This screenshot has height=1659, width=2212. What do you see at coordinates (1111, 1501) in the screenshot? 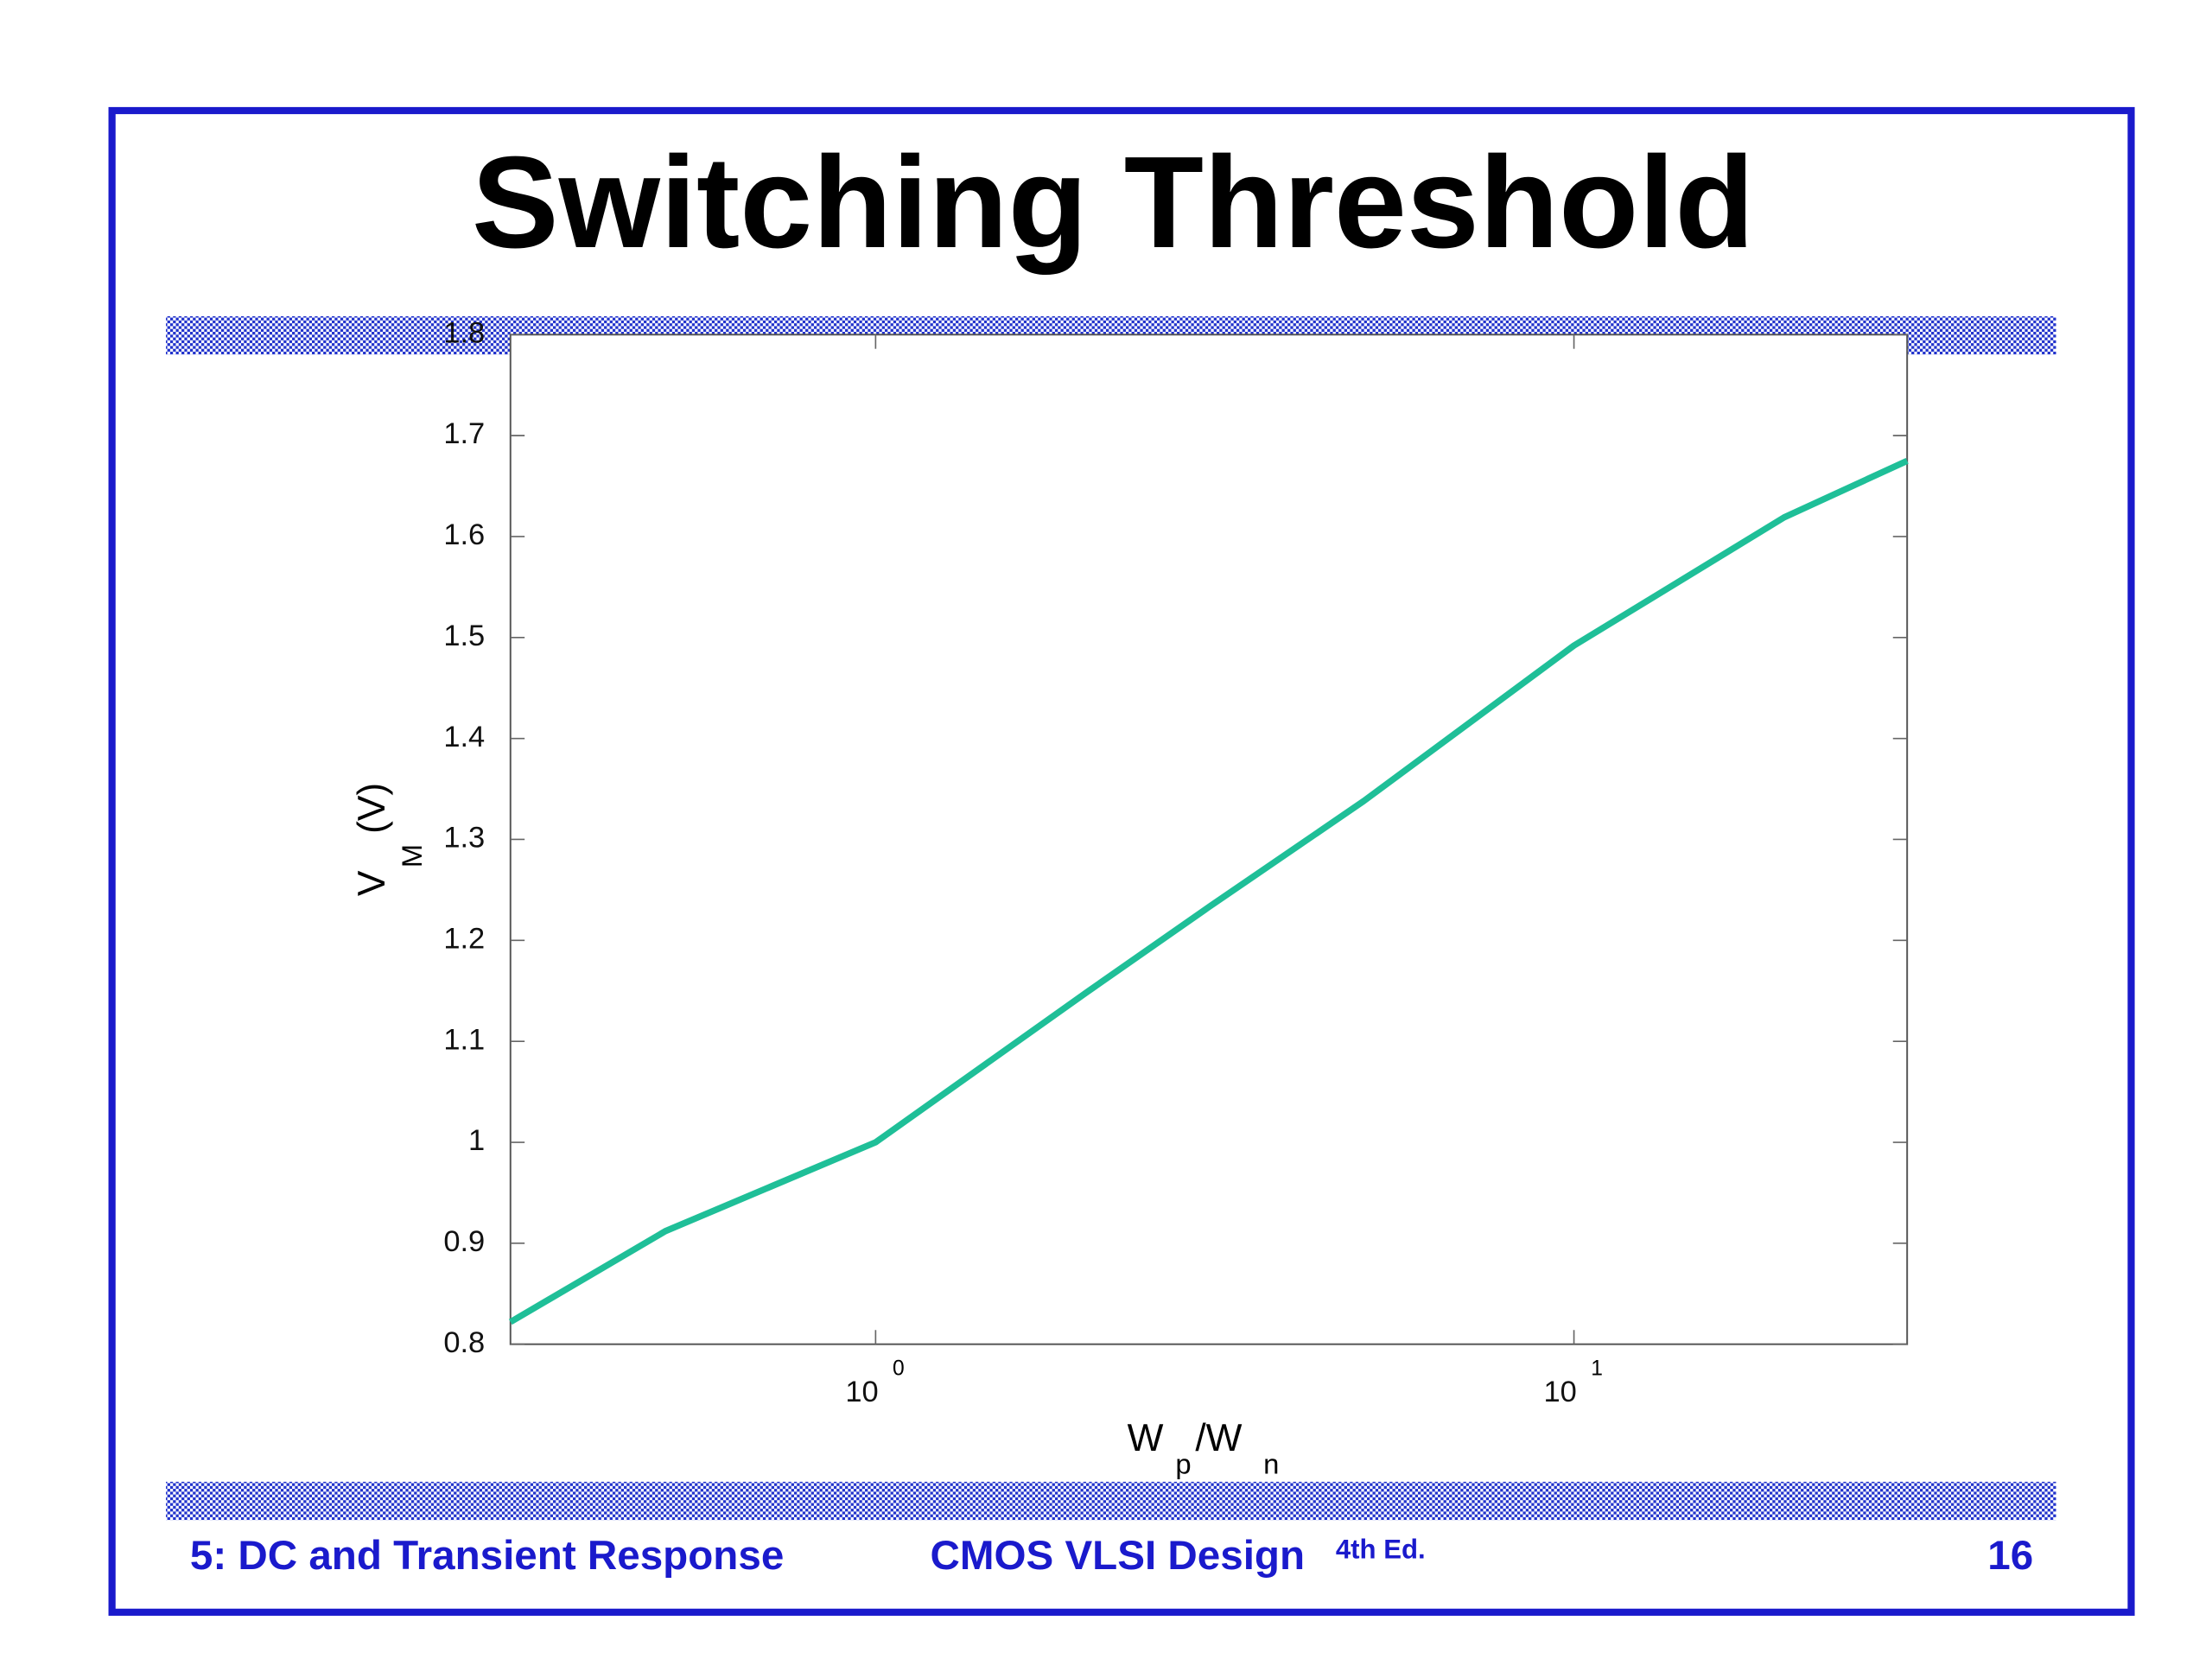
I see `divider` at bounding box center [1111, 1501].